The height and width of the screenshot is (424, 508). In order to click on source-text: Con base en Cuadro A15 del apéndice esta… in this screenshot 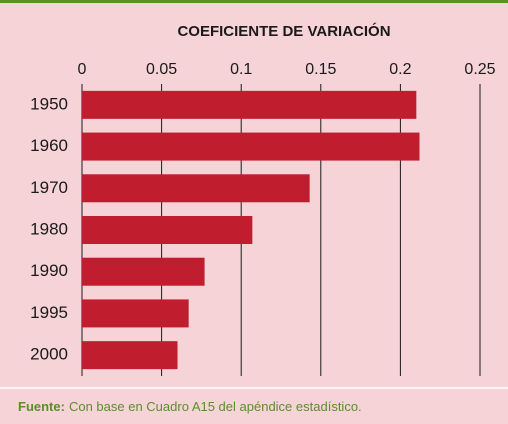, I will do `click(215, 406)`.